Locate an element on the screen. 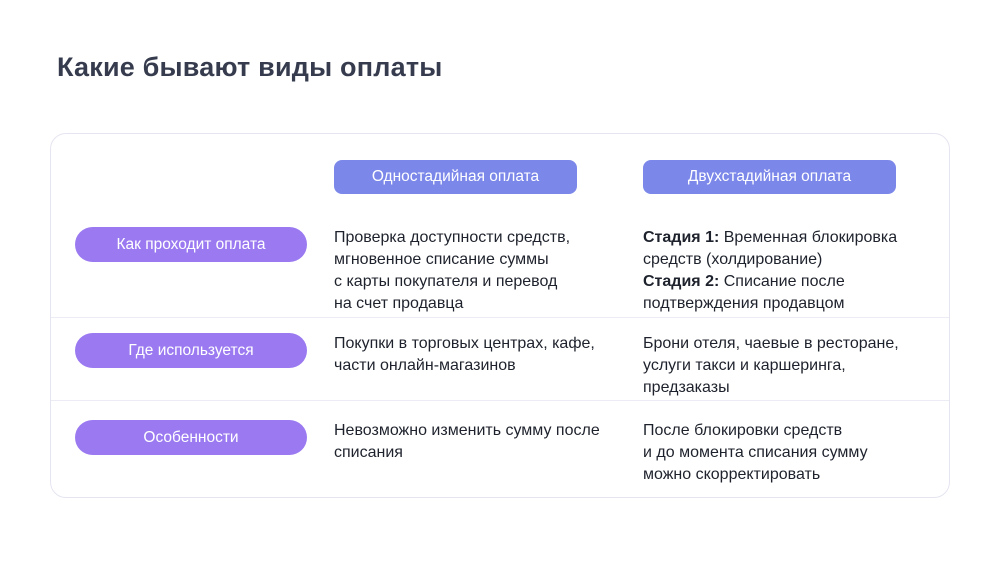 The width and height of the screenshot is (1000, 563). header-spacer-cell is located at coordinates (191, 177).